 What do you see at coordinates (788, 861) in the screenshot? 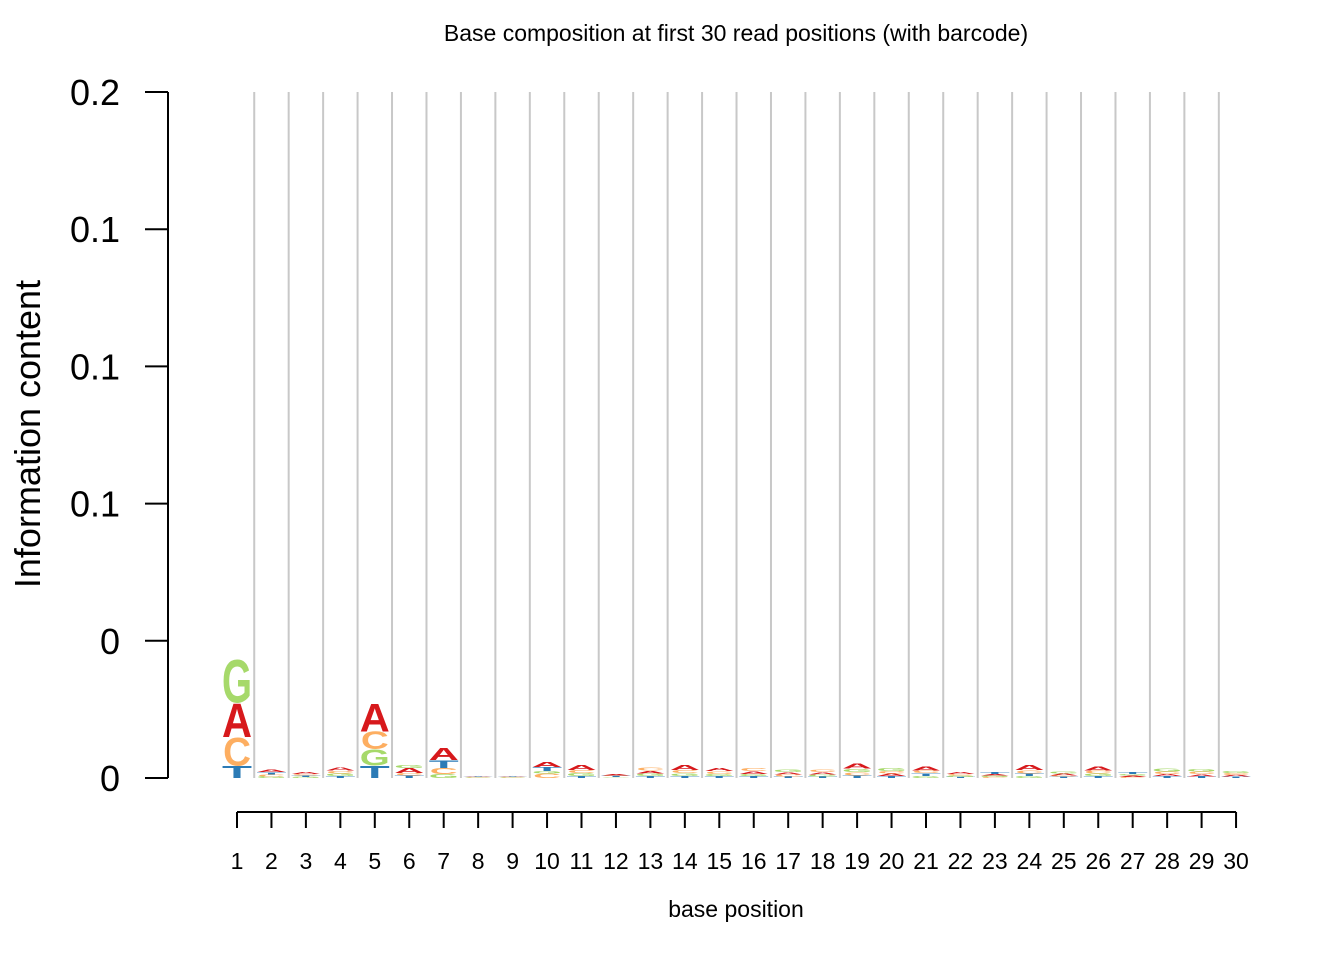
I see `x-tick-label: 17` at bounding box center [788, 861].